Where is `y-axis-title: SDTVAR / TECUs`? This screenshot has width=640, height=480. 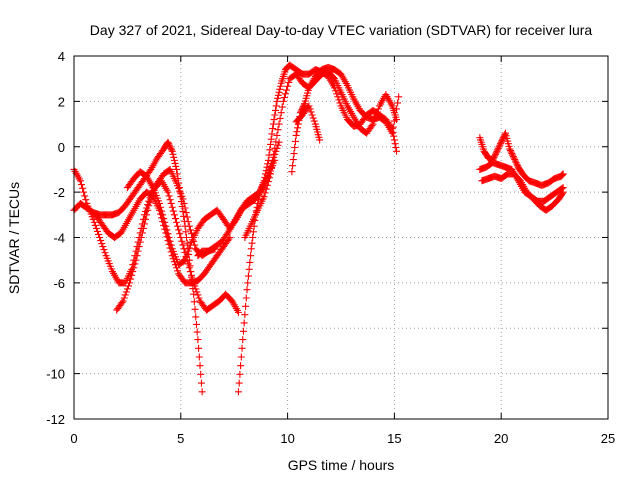 y-axis-title: SDTVAR / TECUs is located at coordinates (14, 238).